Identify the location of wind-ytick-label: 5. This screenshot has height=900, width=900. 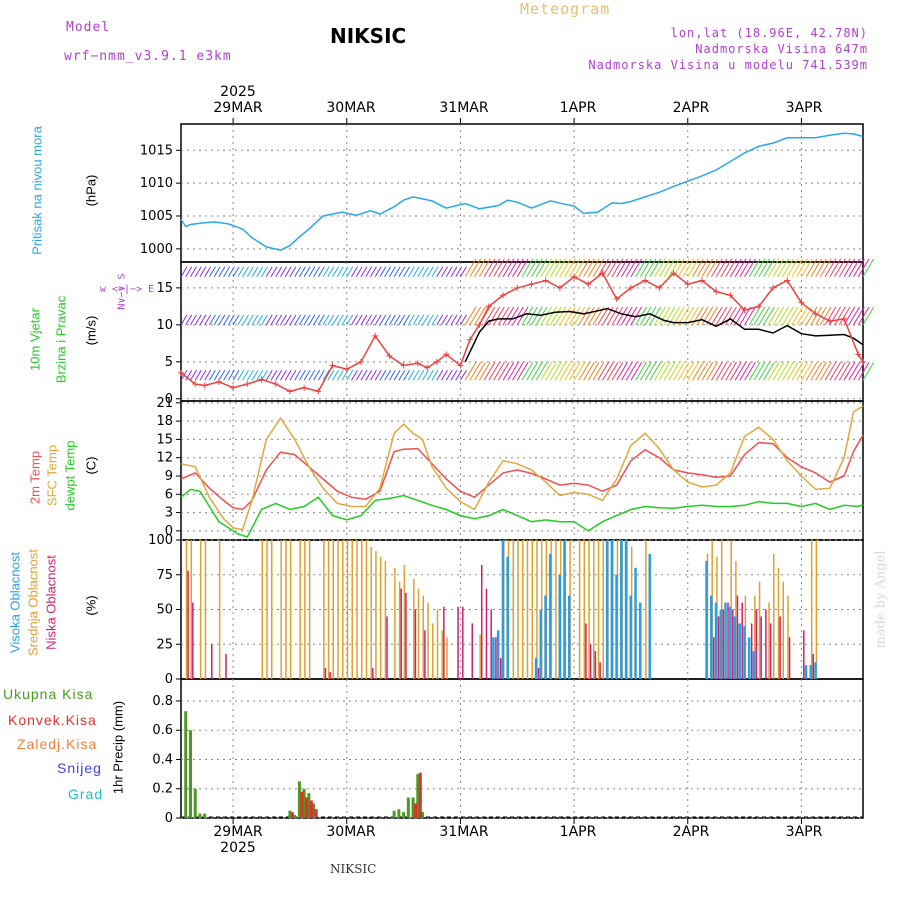
(169, 362).